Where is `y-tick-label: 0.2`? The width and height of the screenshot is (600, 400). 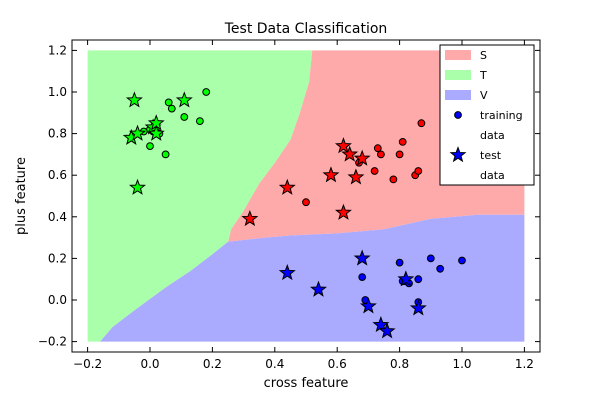 y-tick-label: 0.2 is located at coordinates (57, 258).